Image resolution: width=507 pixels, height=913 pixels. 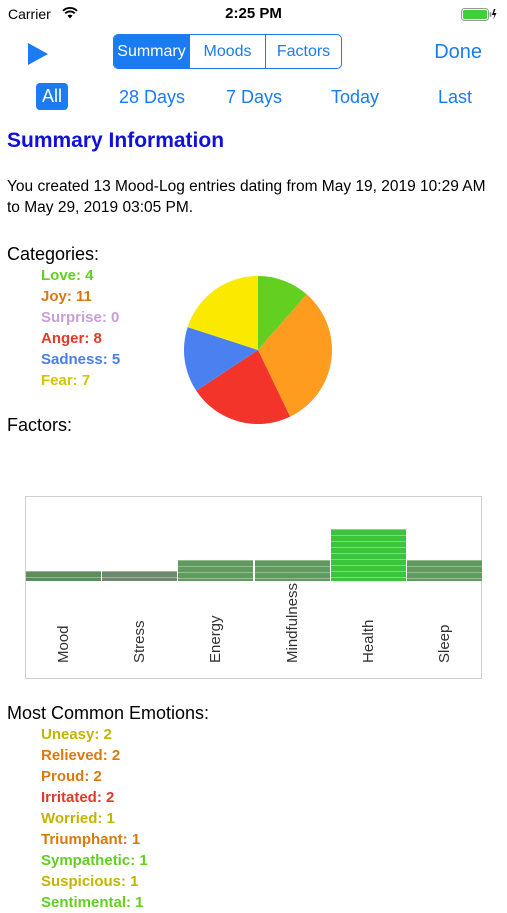 What do you see at coordinates (29, 14) in the screenshot?
I see `carrier-label: Carrier` at bounding box center [29, 14].